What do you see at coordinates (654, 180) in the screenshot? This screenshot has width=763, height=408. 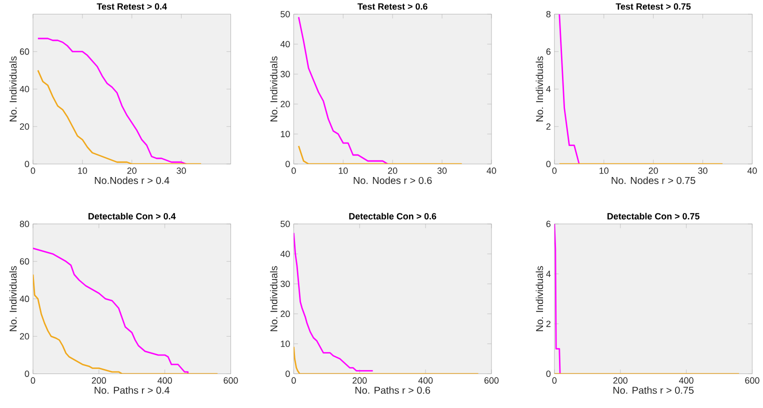 I see `x-axis-title: No. Nodes r > 0.75` at bounding box center [654, 180].